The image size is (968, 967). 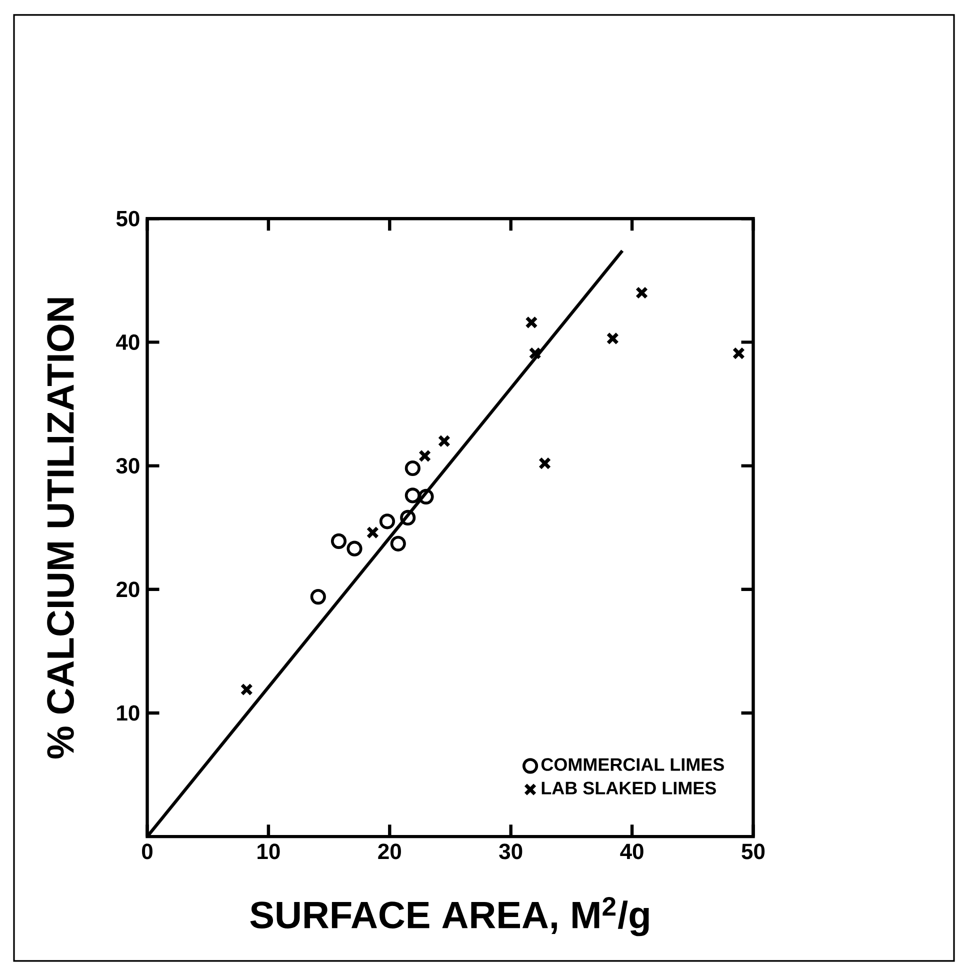 I want to click on x-tick-label: 30, so click(x=510, y=852).